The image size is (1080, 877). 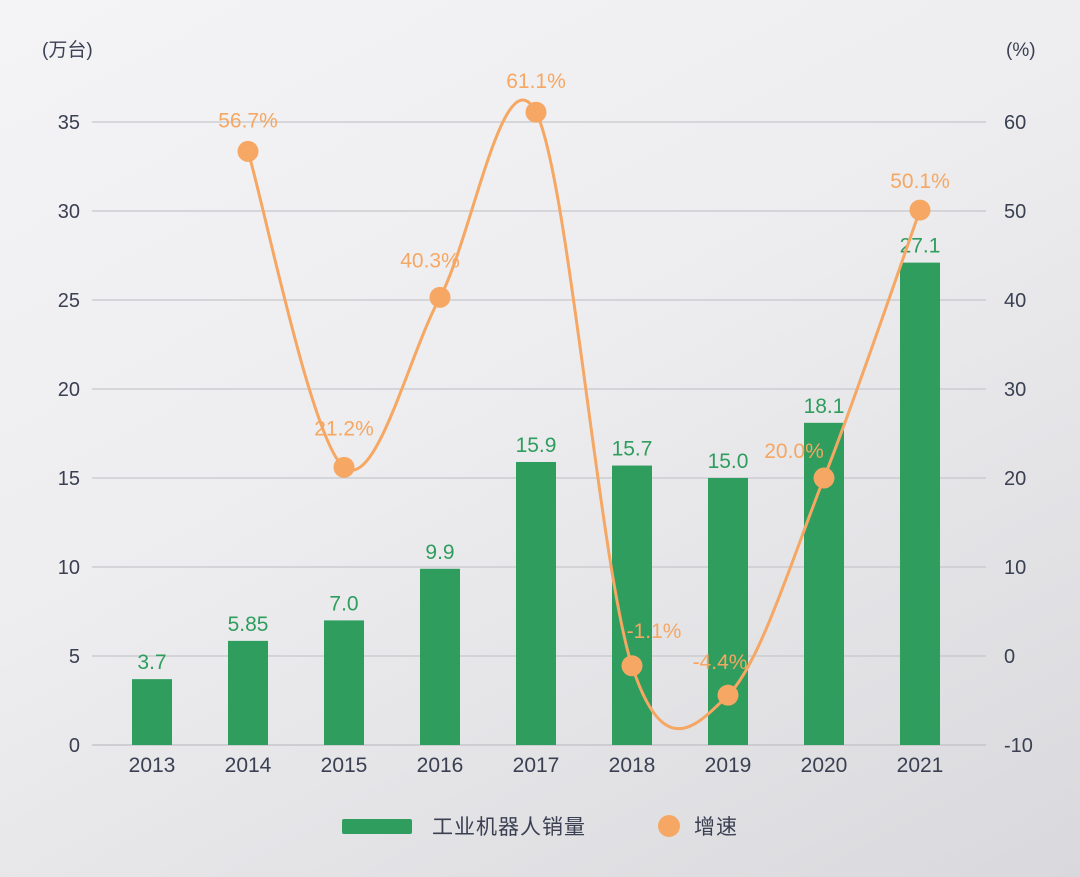 I want to click on bar-2017, so click(x=536, y=603).